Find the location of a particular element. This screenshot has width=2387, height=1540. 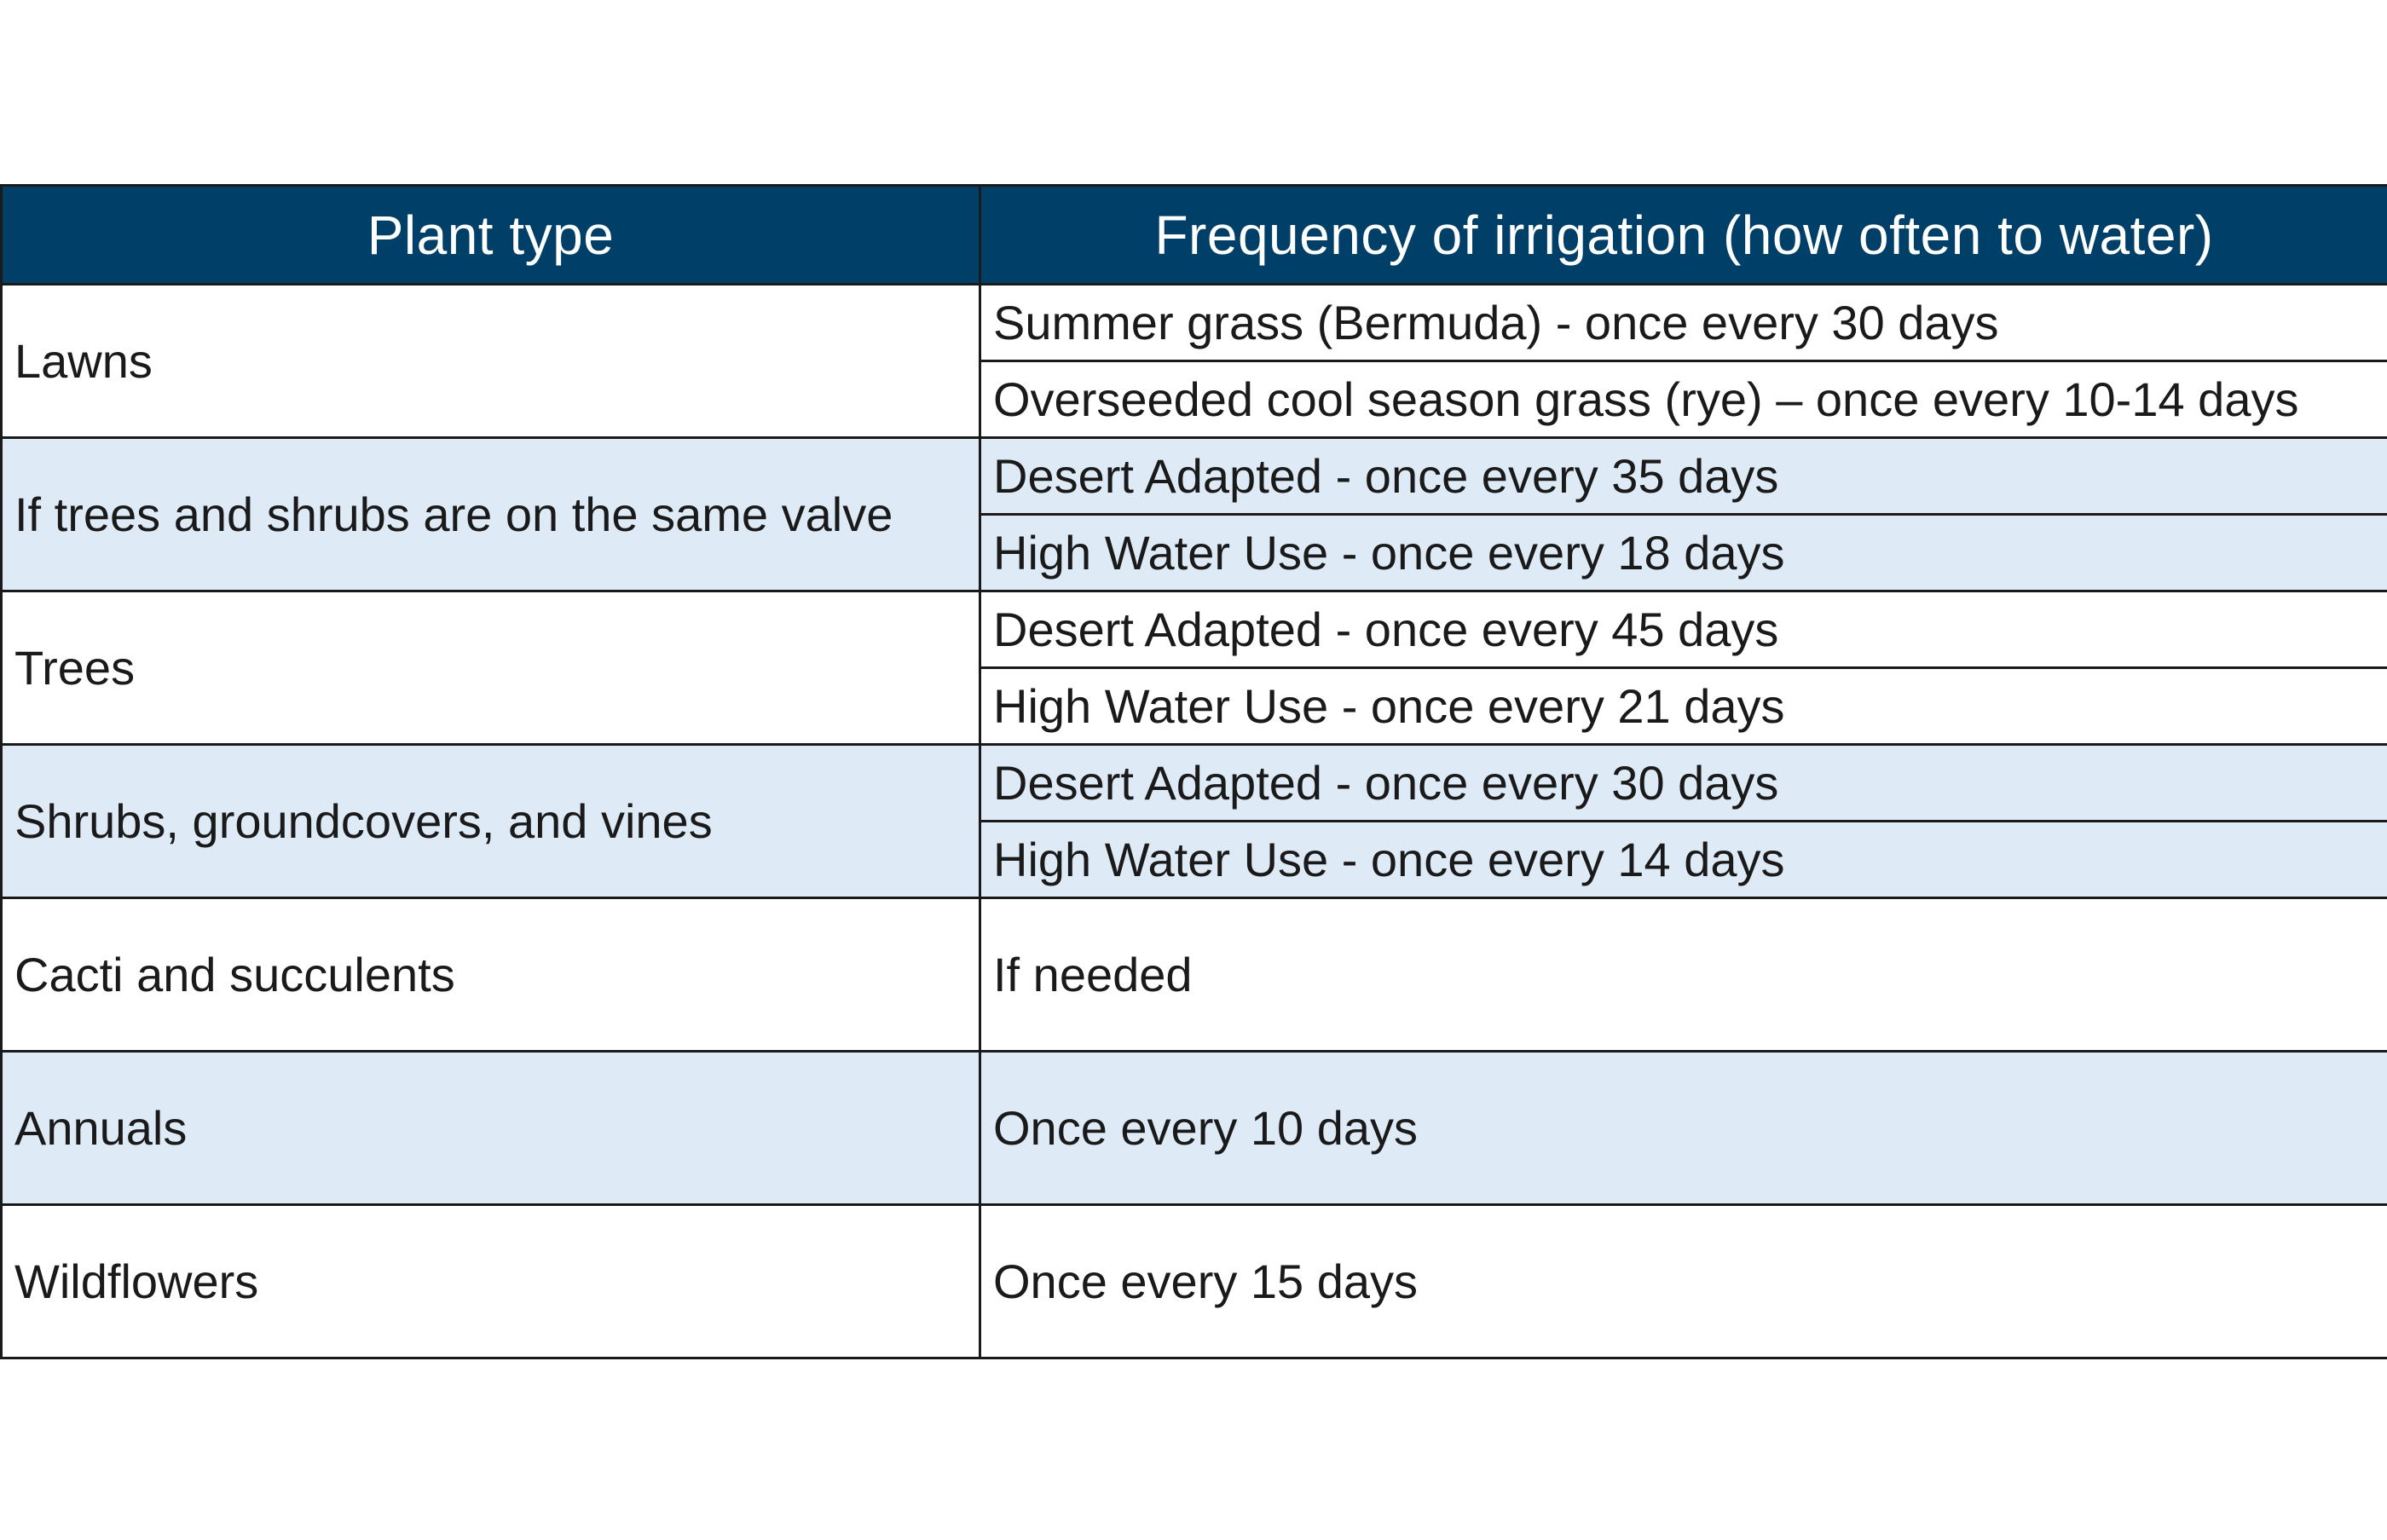

frequency-cell: Desert Adapted - once every 45 days is located at coordinates (1683, 629).